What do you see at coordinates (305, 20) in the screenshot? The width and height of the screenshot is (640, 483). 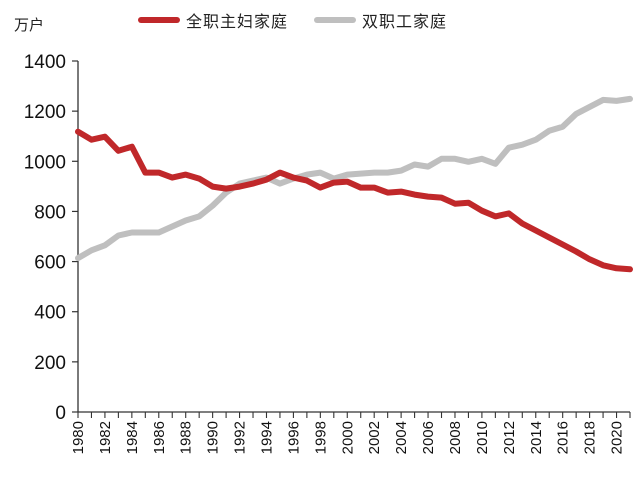 I see `chart-legend: 全职主妇家庭 双职工家庭` at bounding box center [305, 20].